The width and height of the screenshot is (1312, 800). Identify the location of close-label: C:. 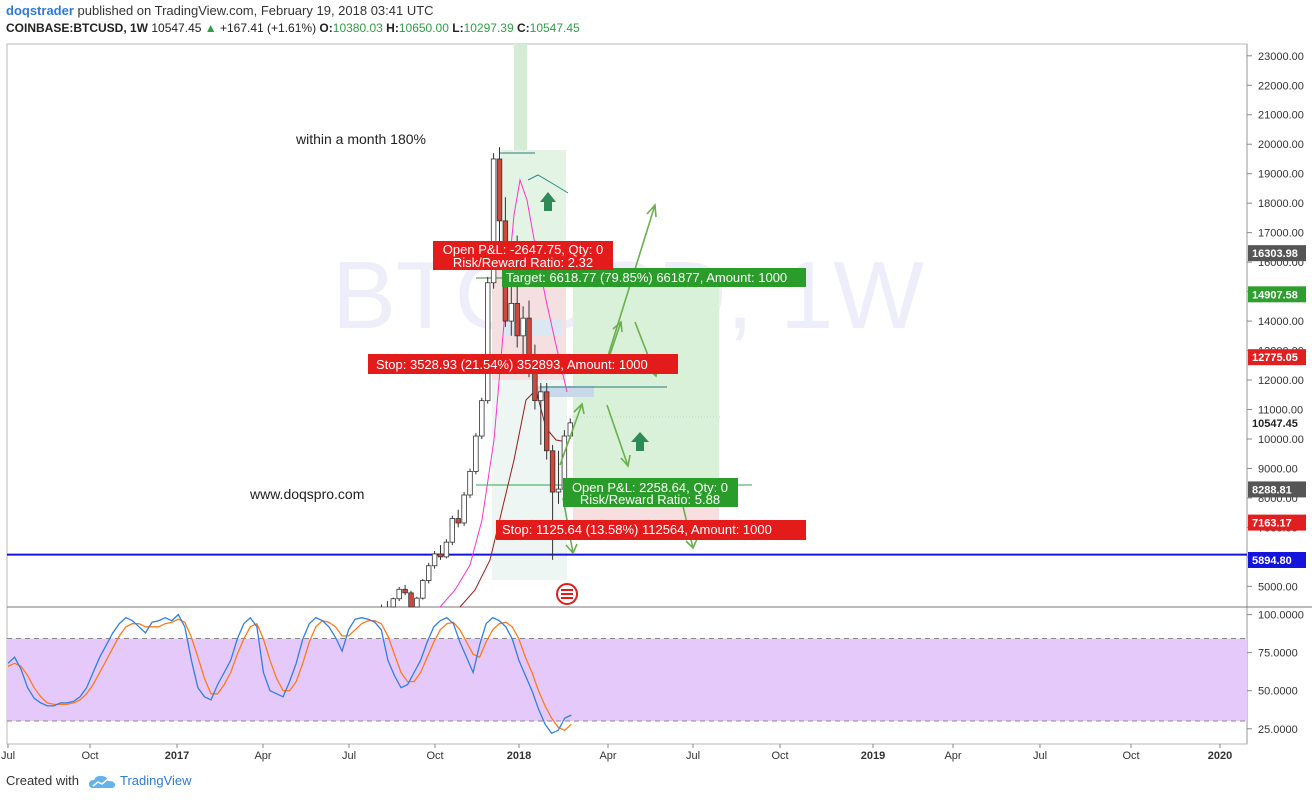
(523, 28).